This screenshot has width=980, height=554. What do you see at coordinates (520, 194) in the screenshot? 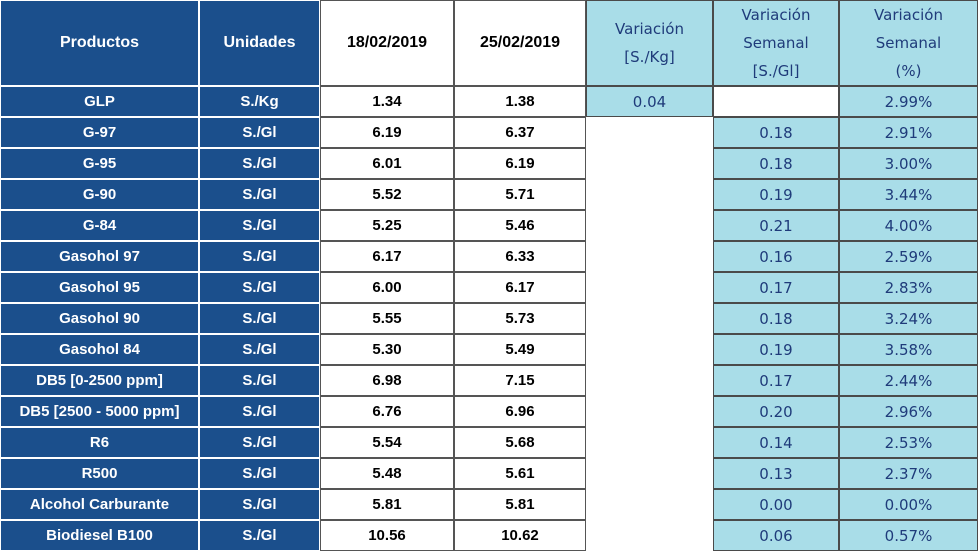
I see `price-date-2-cell: 5.71` at bounding box center [520, 194].